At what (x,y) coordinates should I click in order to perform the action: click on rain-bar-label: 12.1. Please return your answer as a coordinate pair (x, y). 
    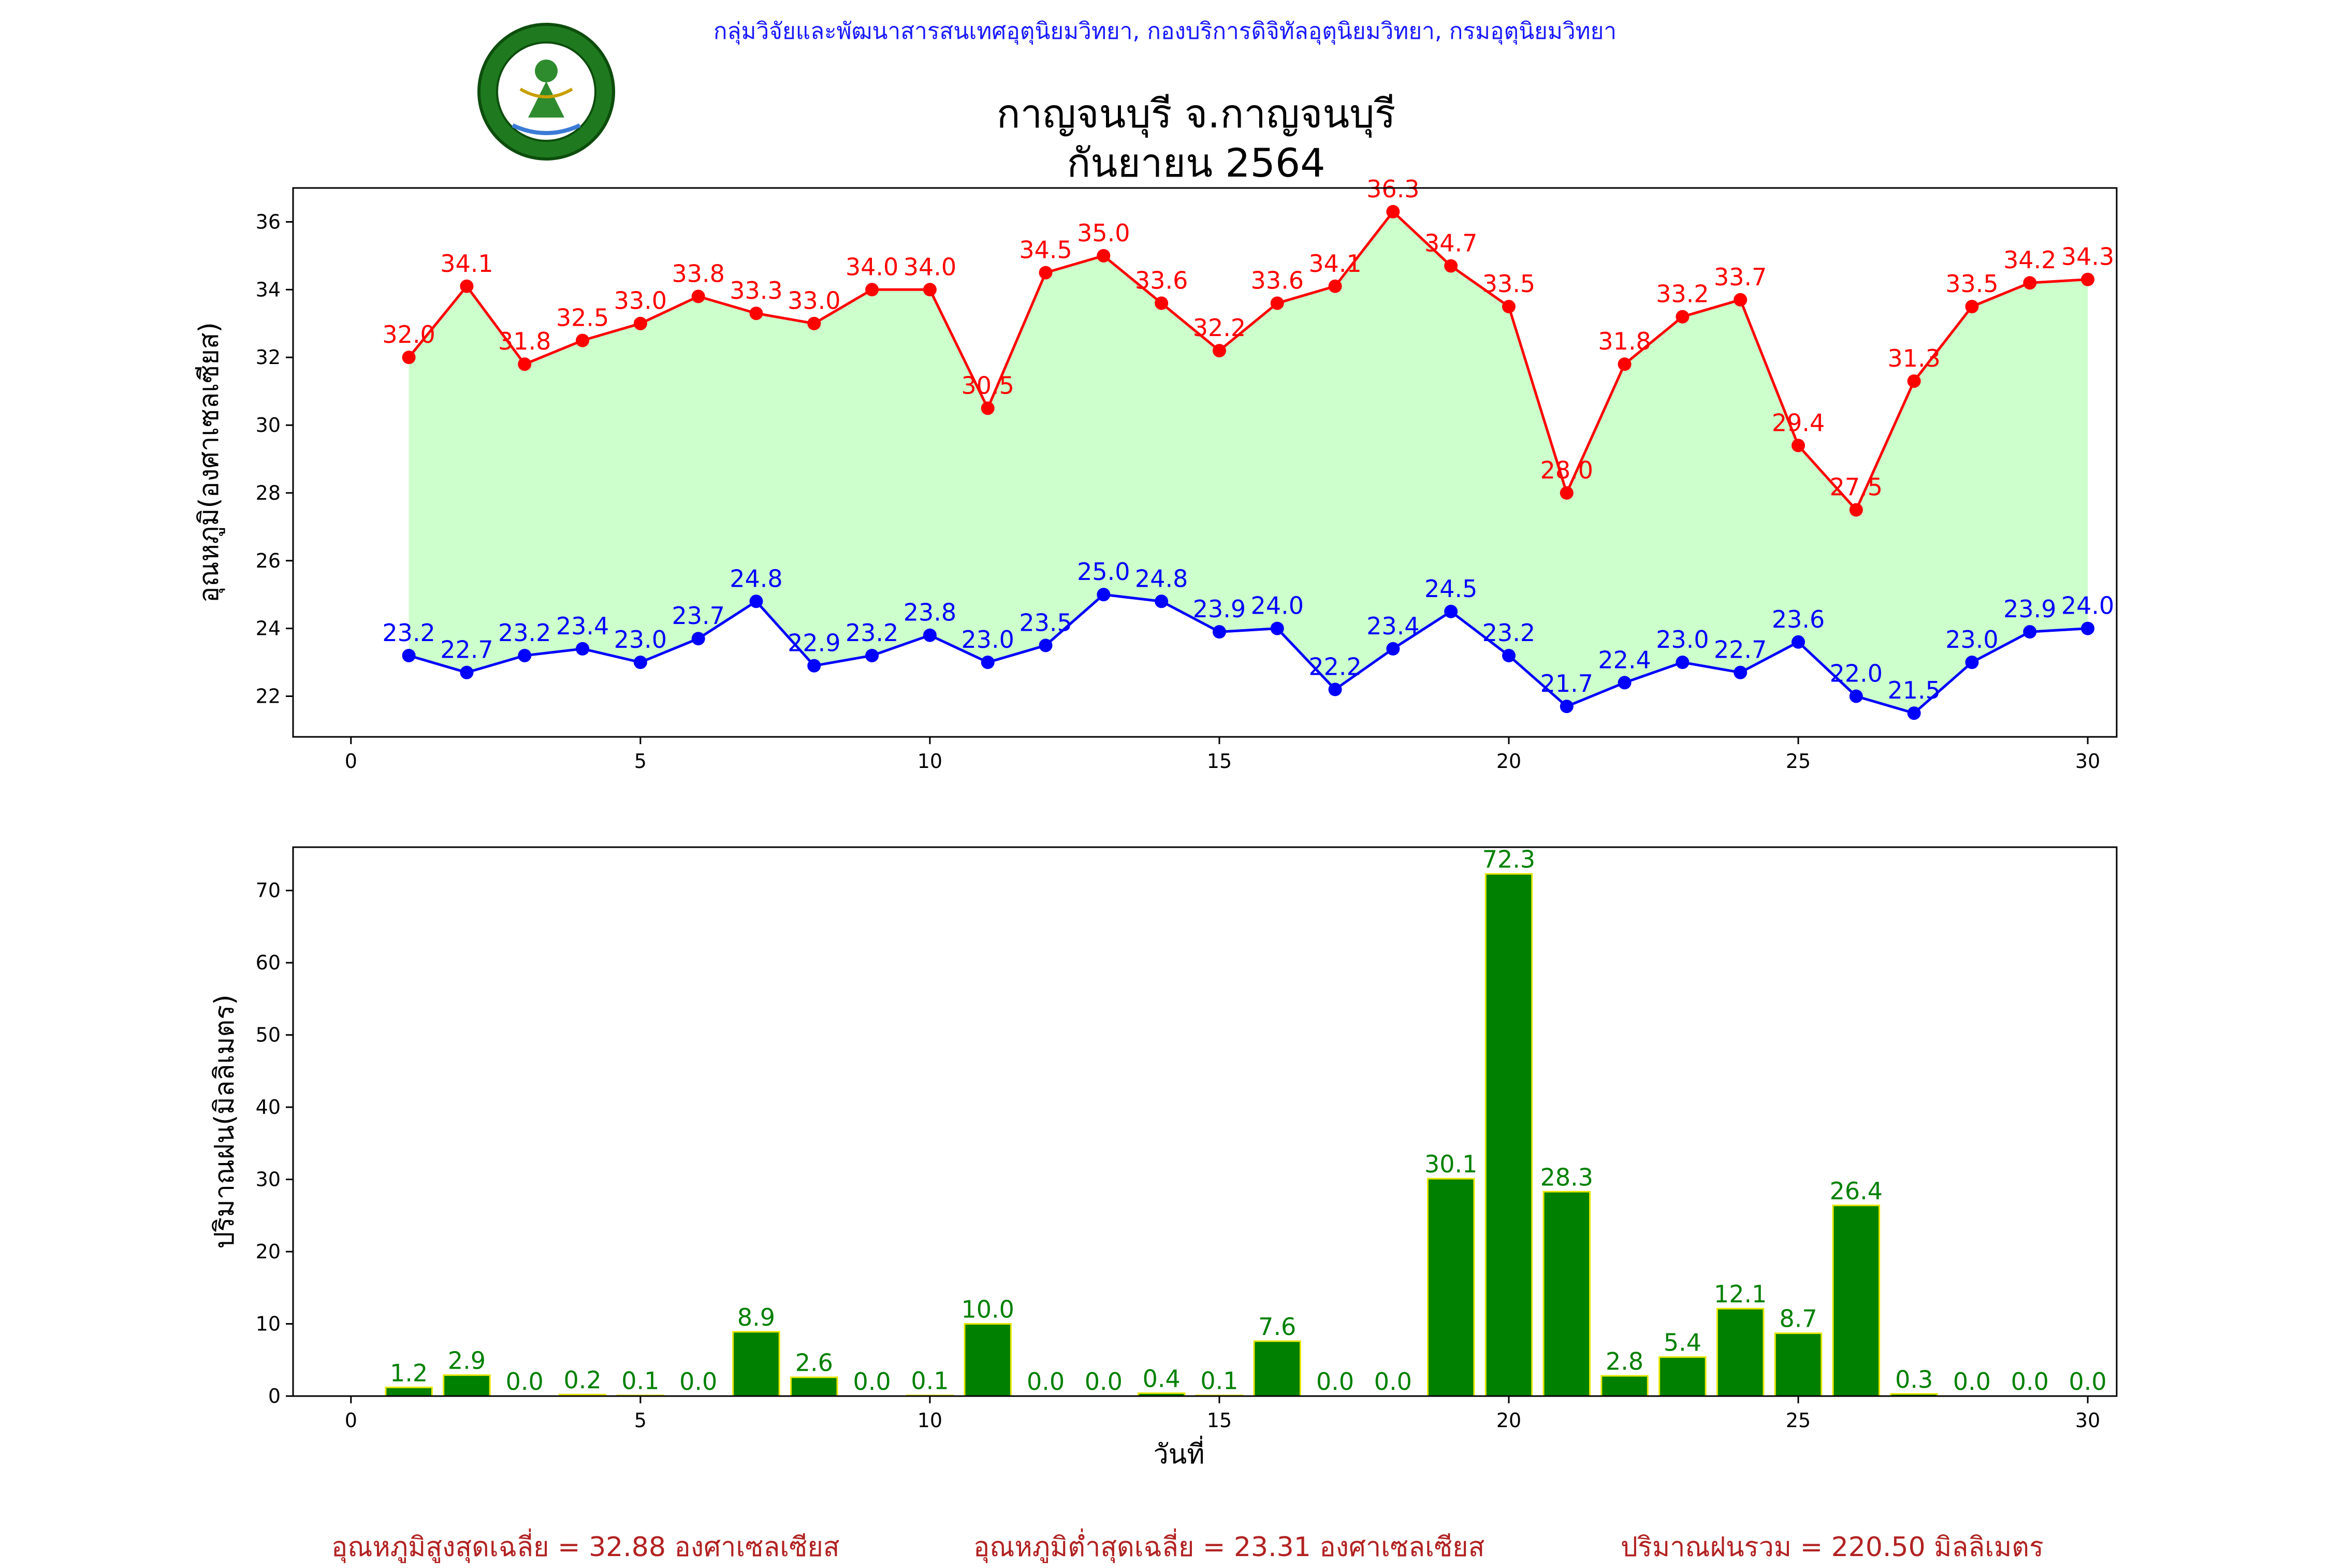
    Looking at the image, I should click on (1740, 1294).